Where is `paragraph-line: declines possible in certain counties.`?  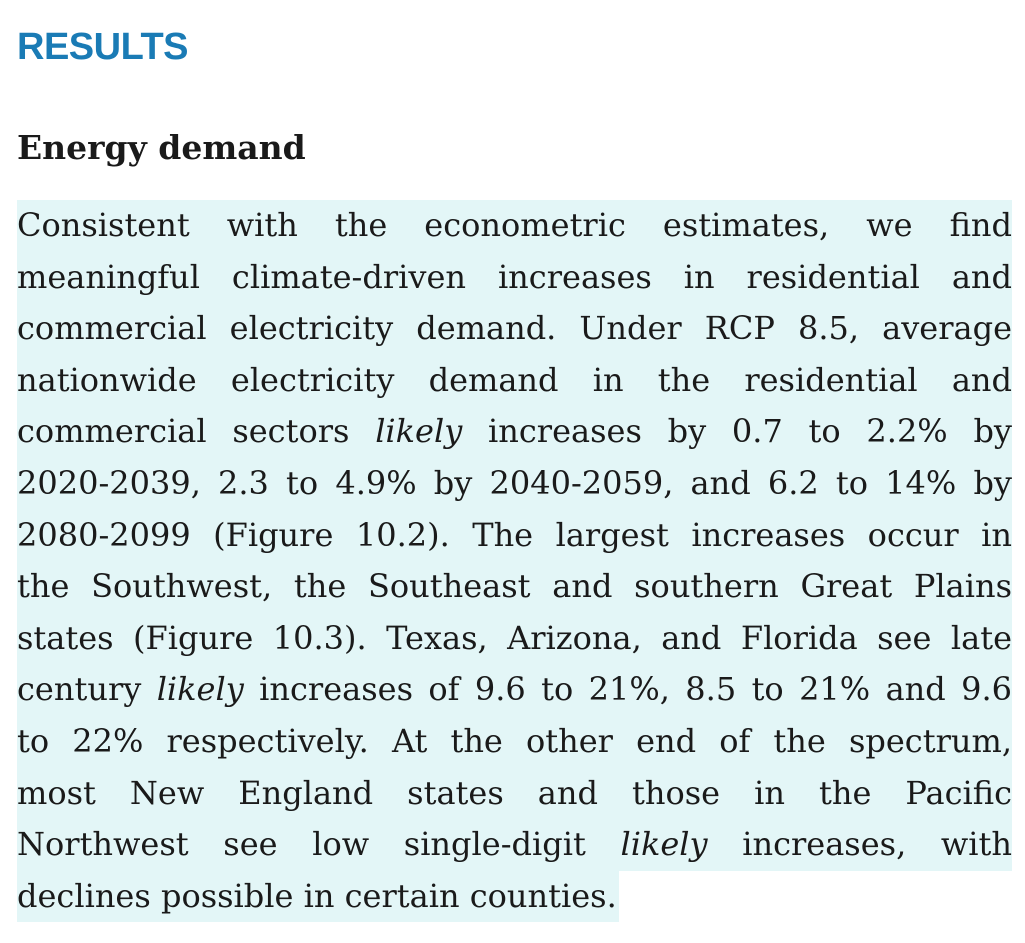 paragraph-line: declines possible in certain counties. is located at coordinates (318, 896).